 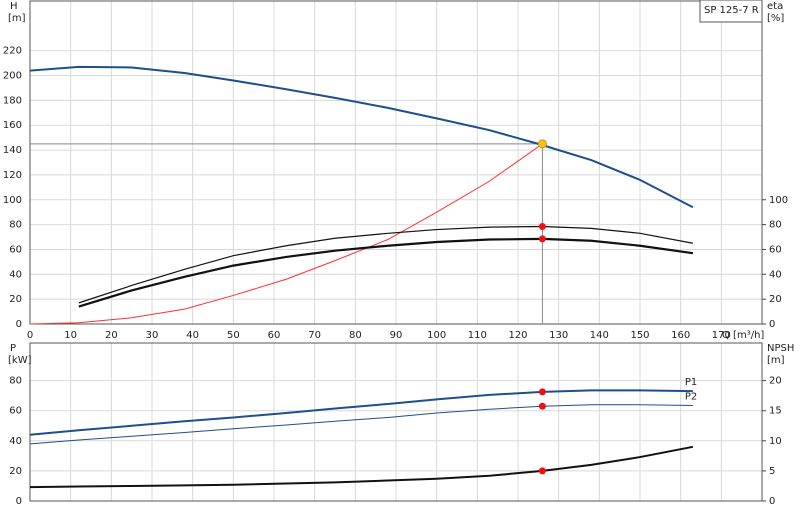 I want to click on y-tick-label: 160, so click(x=12, y=125).